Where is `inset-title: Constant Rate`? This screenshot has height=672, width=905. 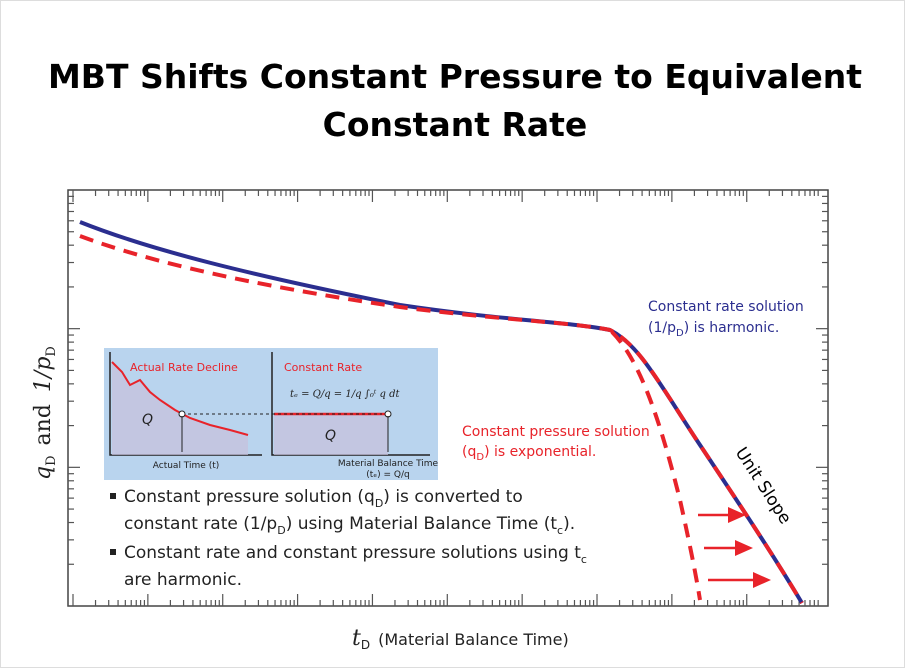 inset-title: Constant Rate is located at coordinates (323, 367).